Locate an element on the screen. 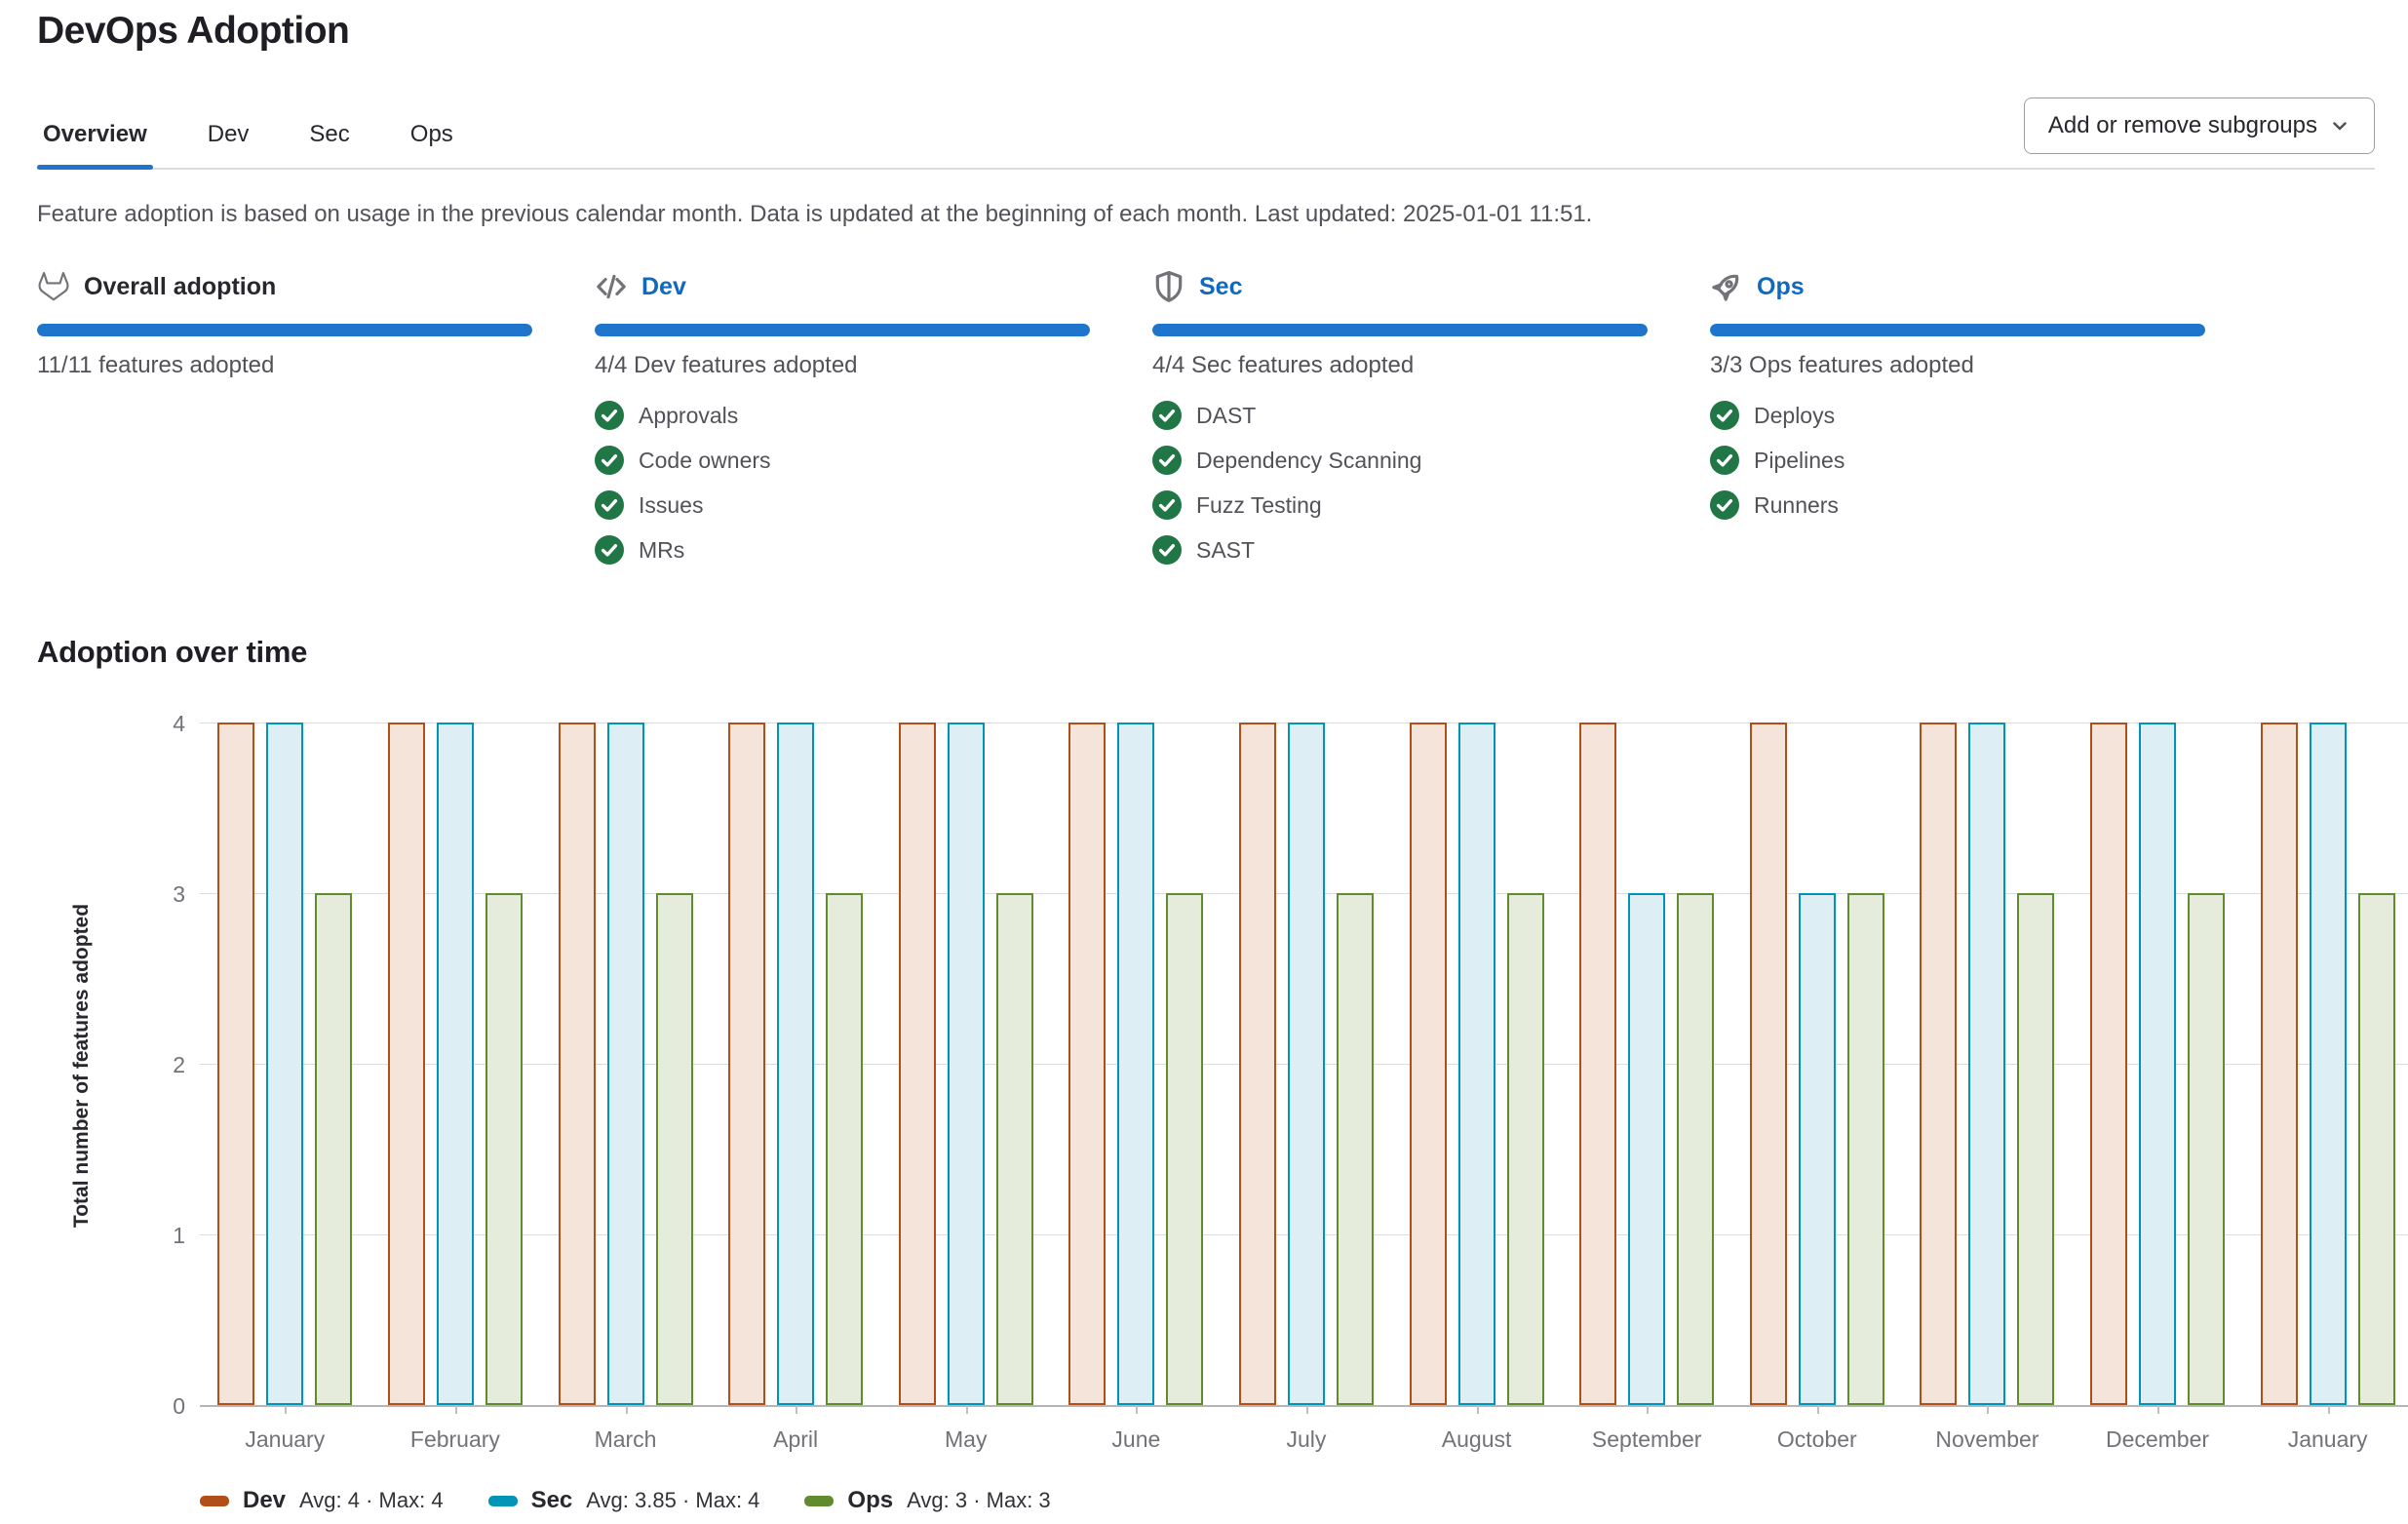  bar-sec-june is located at coordinates (1136, 1064).